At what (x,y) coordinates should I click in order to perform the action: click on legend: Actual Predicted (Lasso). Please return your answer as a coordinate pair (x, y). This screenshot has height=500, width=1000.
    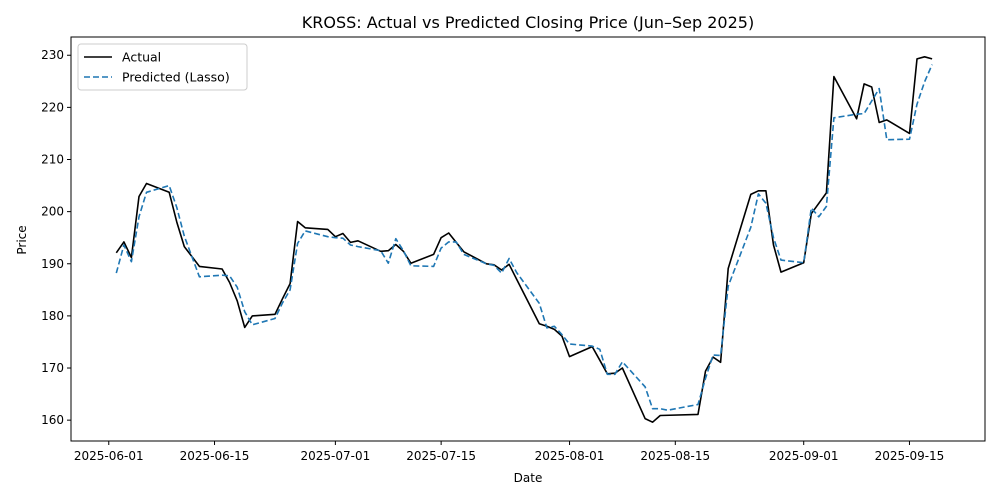
    Looking at the image, I should click on (162, 67).